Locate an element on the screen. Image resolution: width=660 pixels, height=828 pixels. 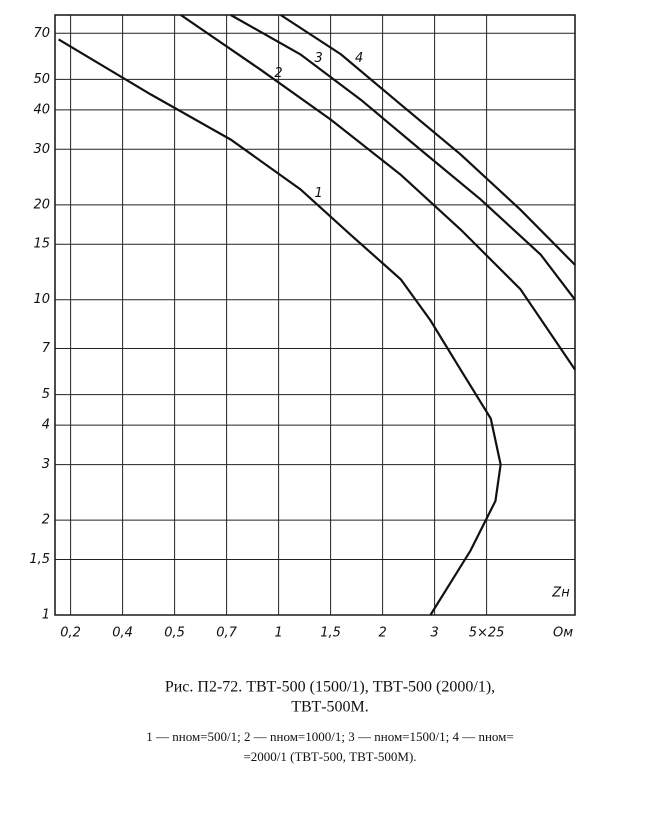
x-tick-label: 1 is located at coordinates (278, 633).